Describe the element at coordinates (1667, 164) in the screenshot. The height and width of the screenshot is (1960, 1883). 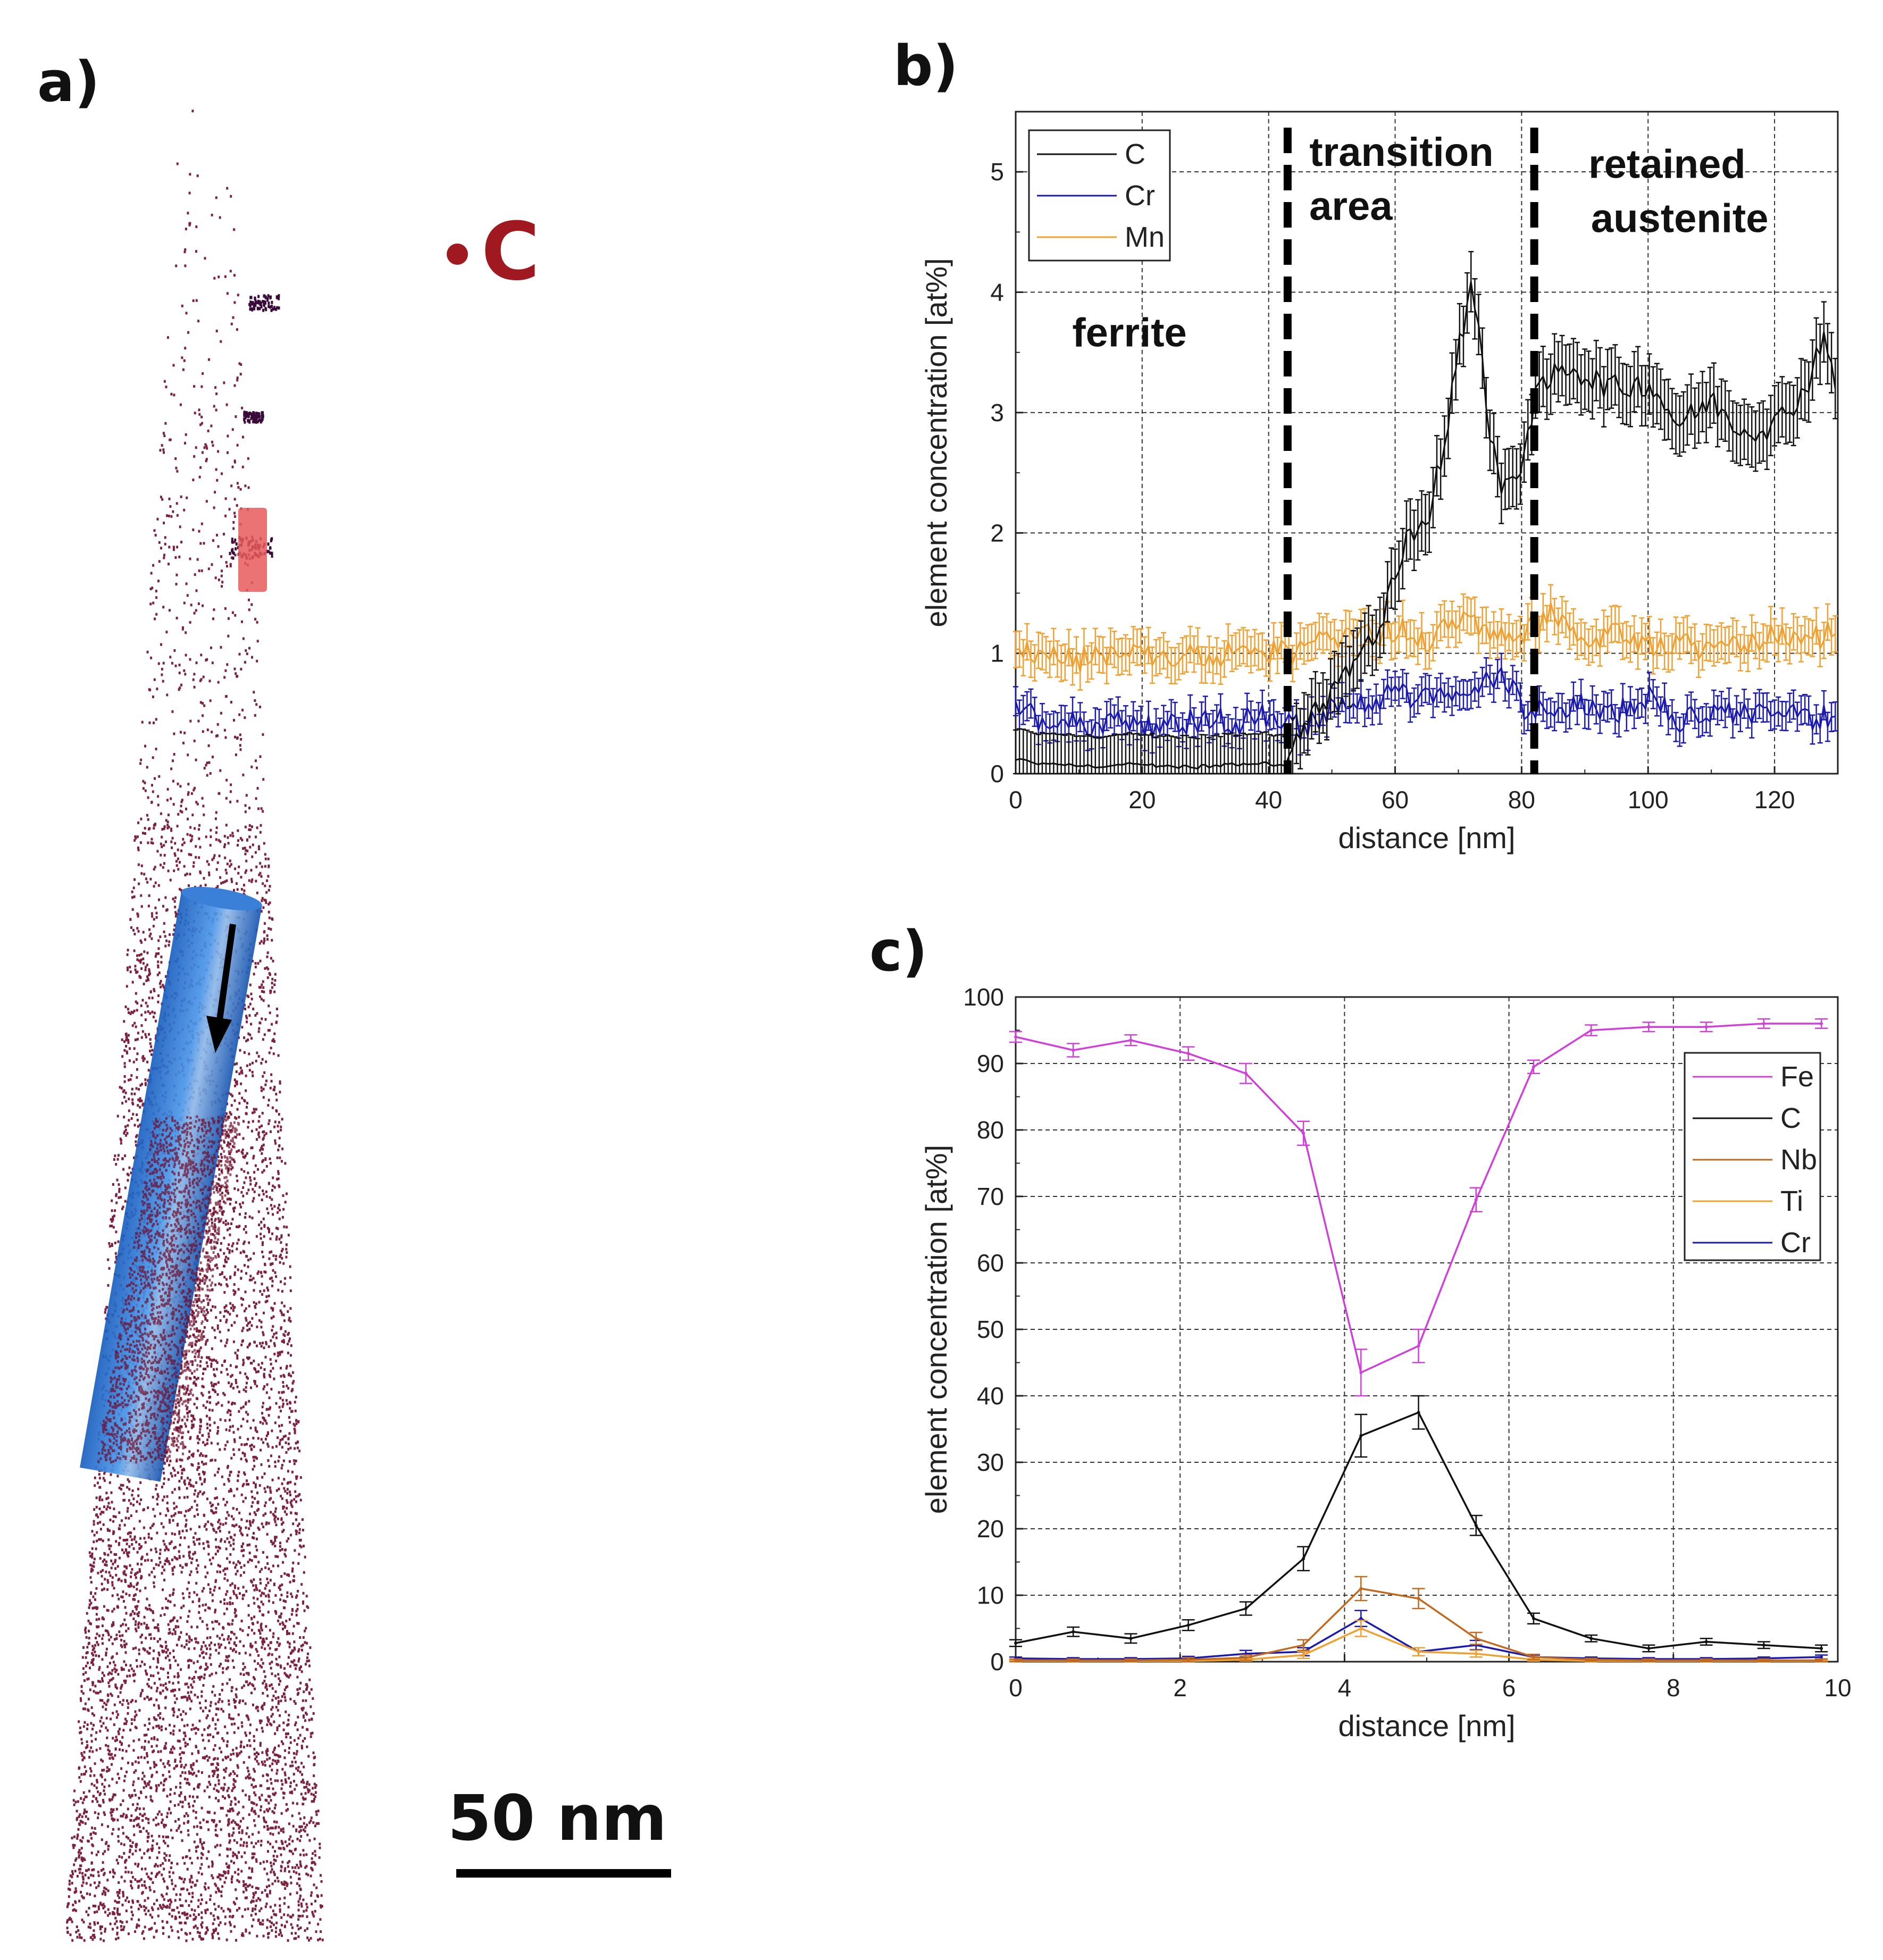
I see `region-label: retained` at that location.